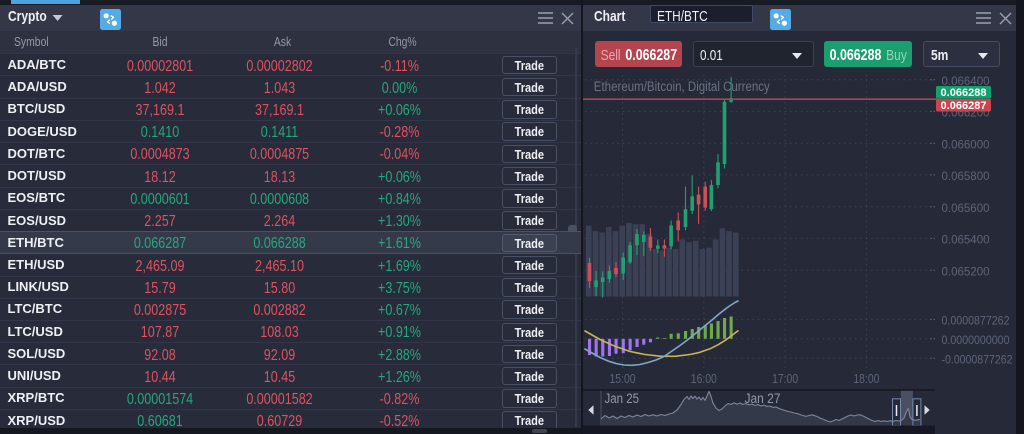  What do you see at coordinates (682, 86) in the screenshot?
I see `svg-text:Ethereum/Bitcoin, Digital Curr: Ethereum/Bitcoin, Digital Currency` at bounding box center [682, 86].